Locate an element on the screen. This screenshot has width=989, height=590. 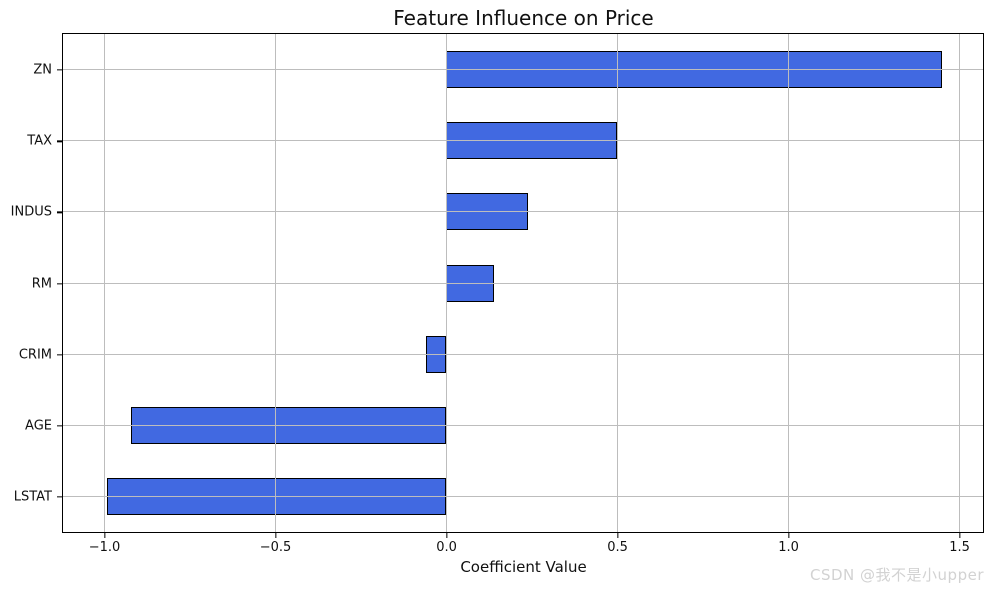
bar-tax is located at coordinates (532, 141).